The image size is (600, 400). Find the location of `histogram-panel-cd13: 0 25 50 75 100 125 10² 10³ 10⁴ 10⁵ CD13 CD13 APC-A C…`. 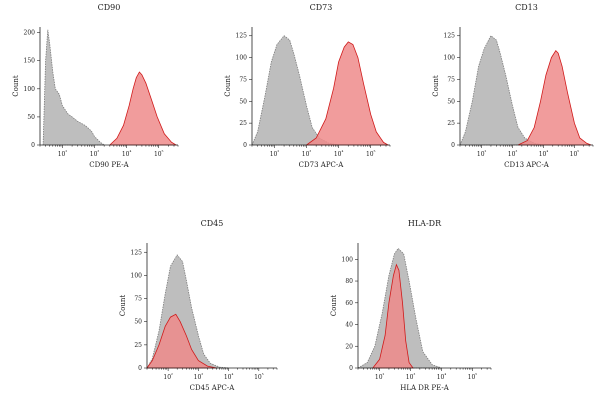

histogram-panel-cd13: 0 25 50 75 100 125 10² 10³ 10⁴ 10⁵ CD13 CD13 APC-A C… is located at coordinates (513, 86).